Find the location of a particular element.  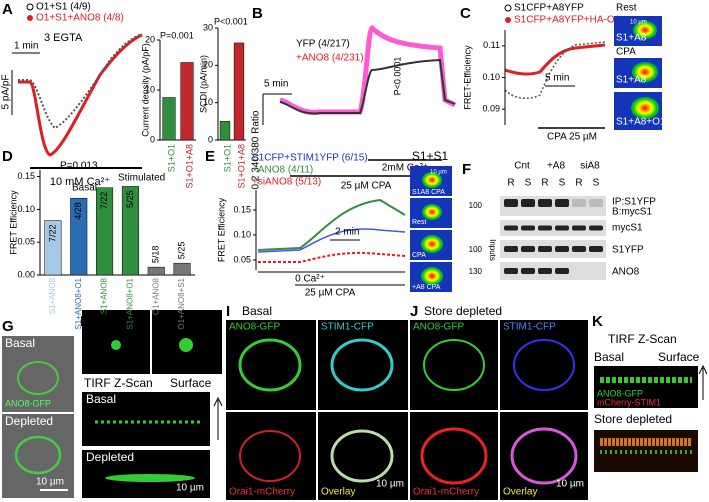

x-tick-label: S1+ANO8+O1 is located at coordinates (130, 303).